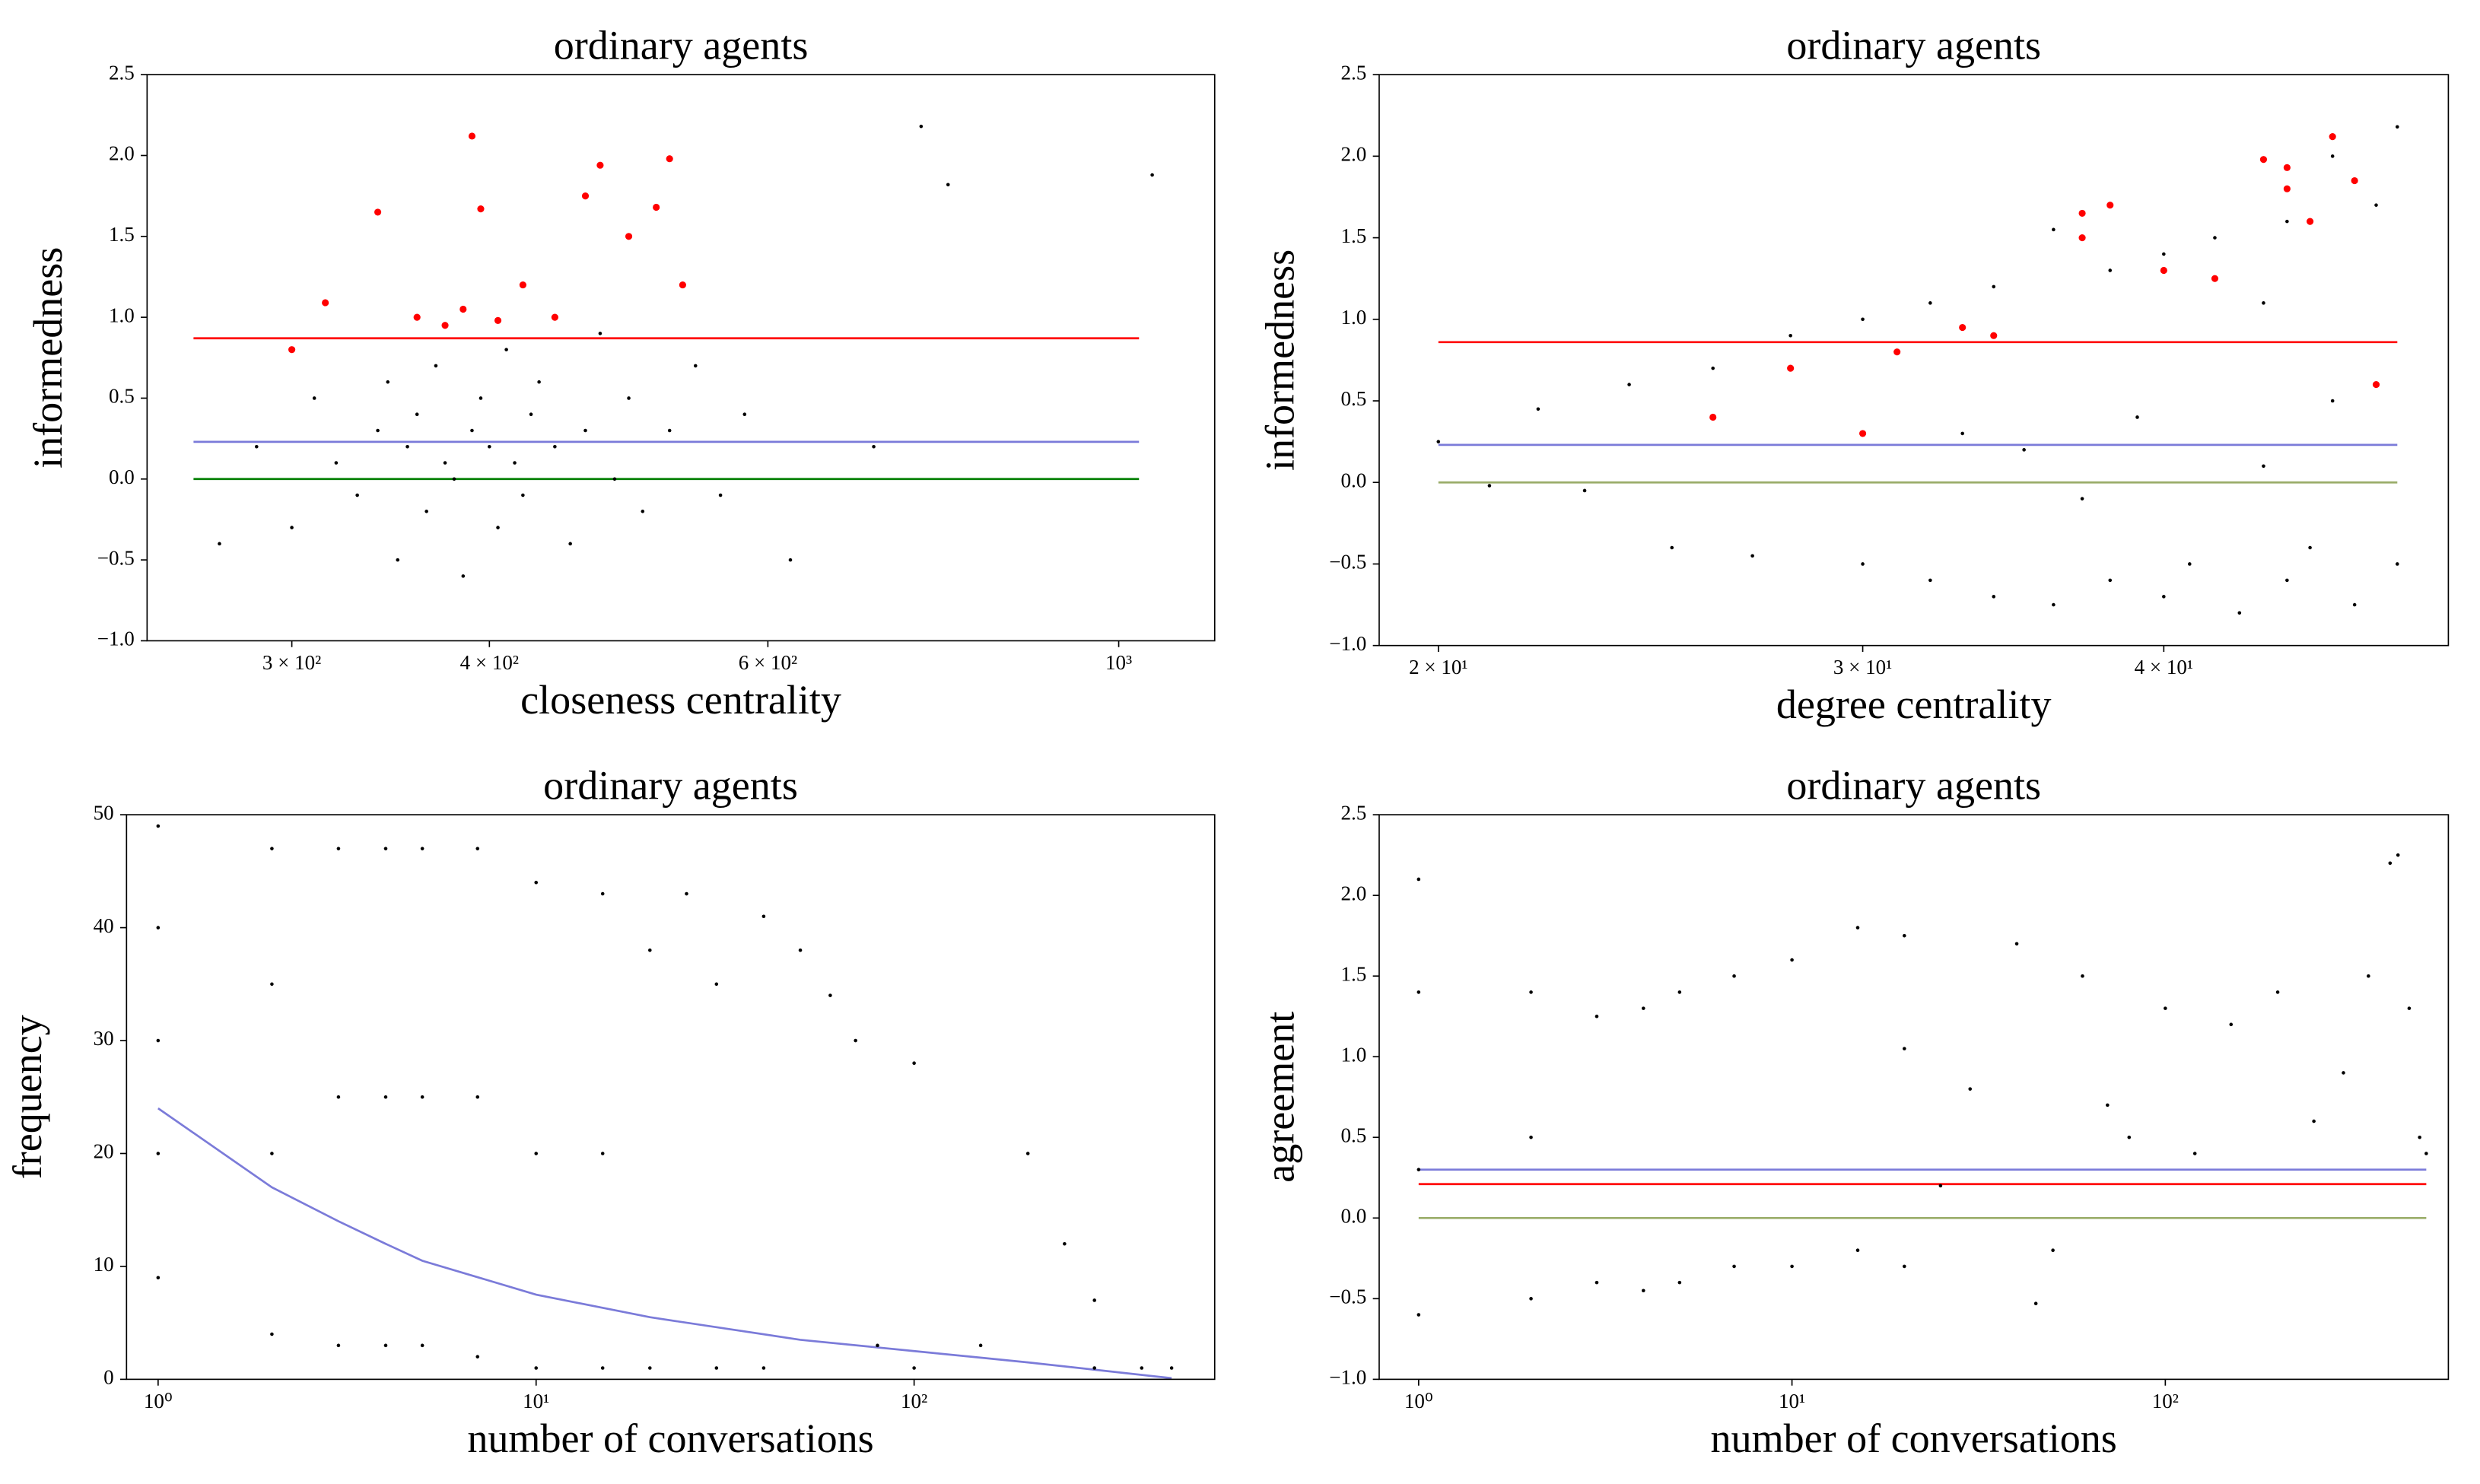 The image size is (2480, 1484). I want to click on y-tick-label: 0.5, so click(1354, 399).